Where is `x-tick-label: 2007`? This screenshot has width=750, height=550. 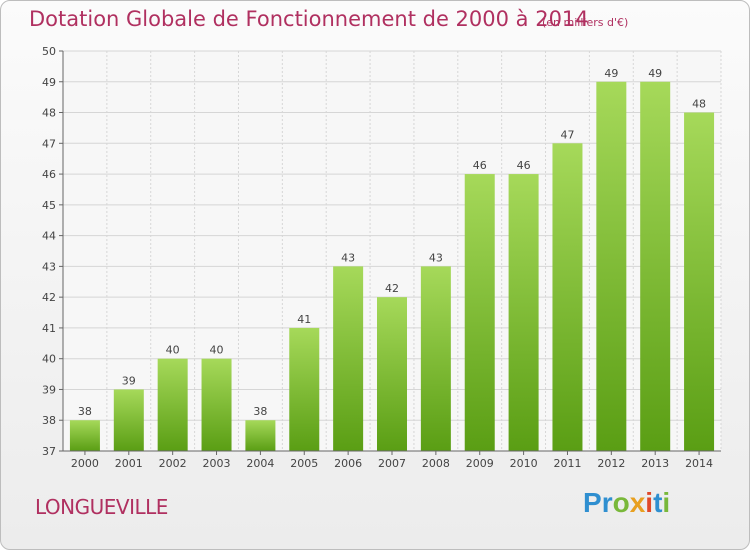 x-tick-label: 2007 is located at coordinates (392, 463).